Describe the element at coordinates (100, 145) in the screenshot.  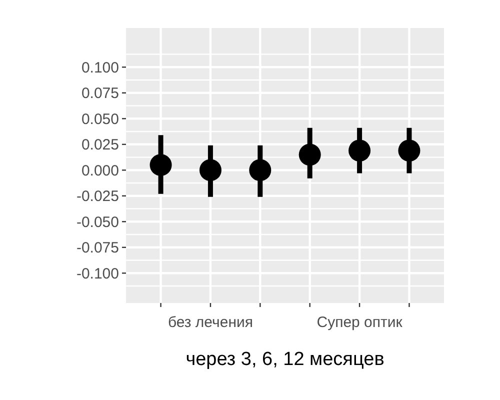
I see `y-tick-label: 0.025` at that location.